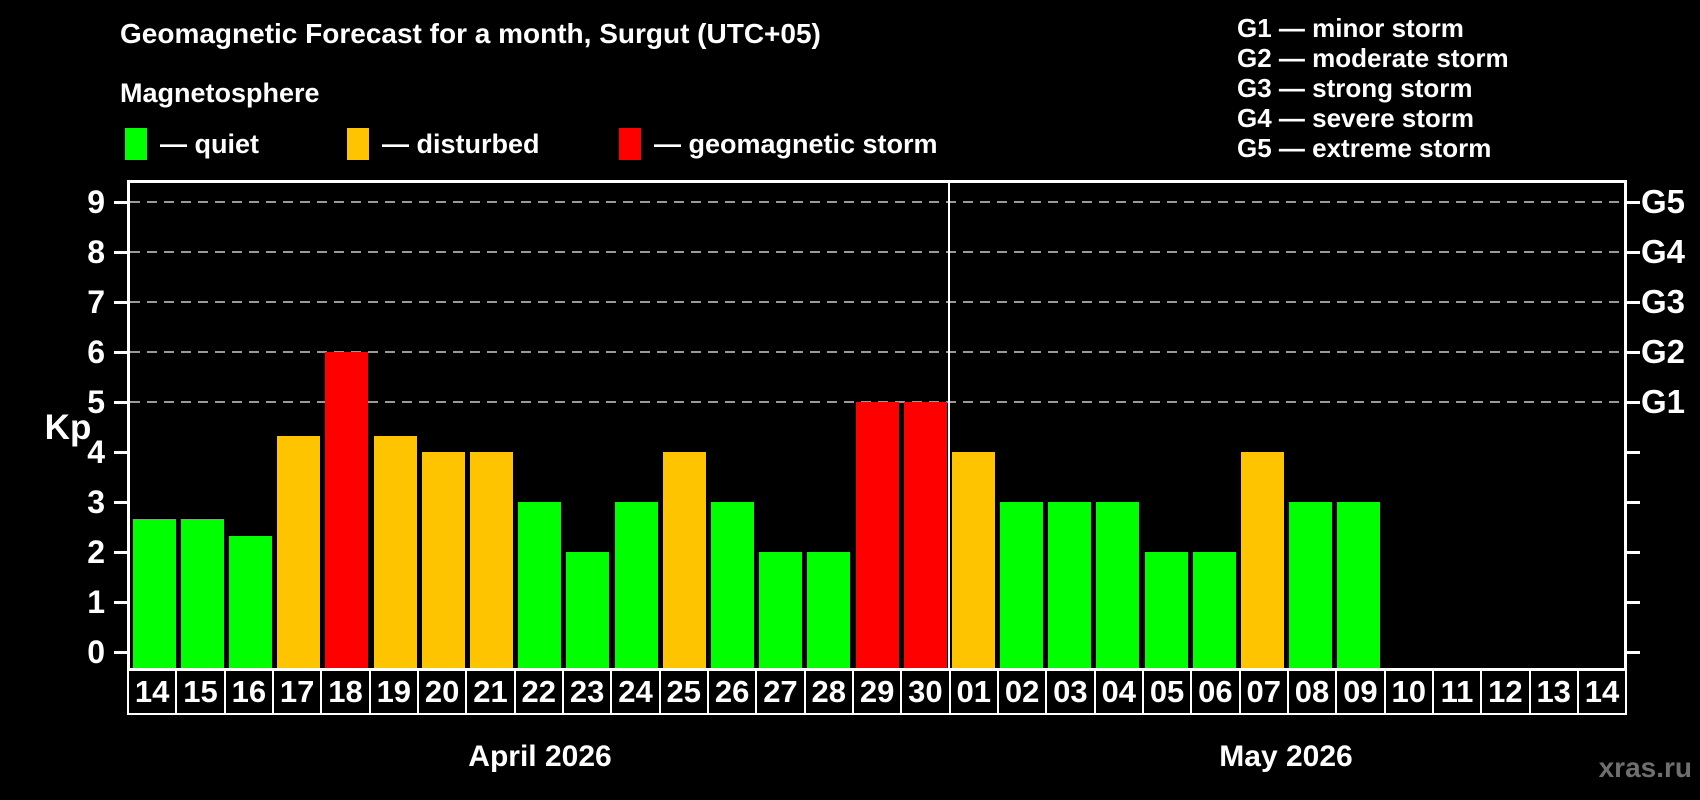  Describe the element at coordinates (877, 202) in the screenshot. I see `gridline-kp9` at that location.